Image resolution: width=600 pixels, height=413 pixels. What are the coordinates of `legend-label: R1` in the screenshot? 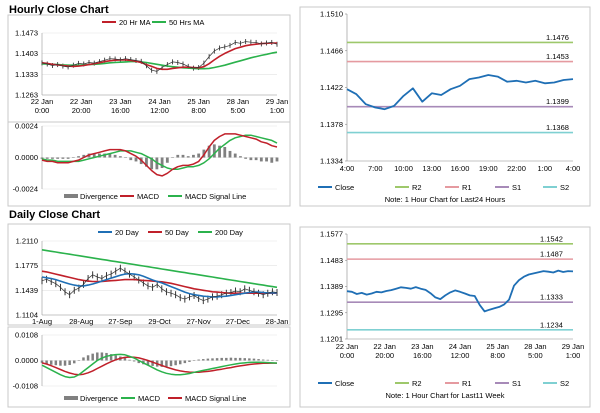 It's located at (467, 187).